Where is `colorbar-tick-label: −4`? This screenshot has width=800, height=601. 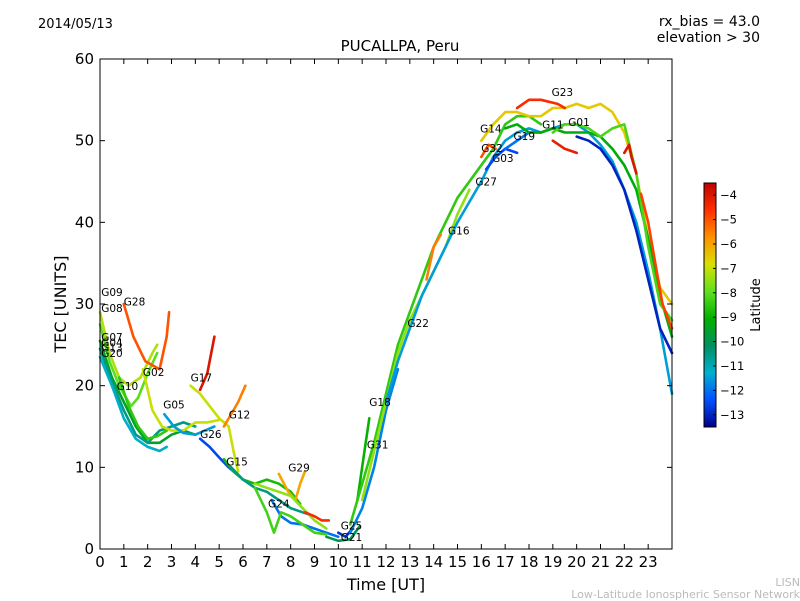 colorbar-tick-label: −4 is located at coordinates (728, 195).